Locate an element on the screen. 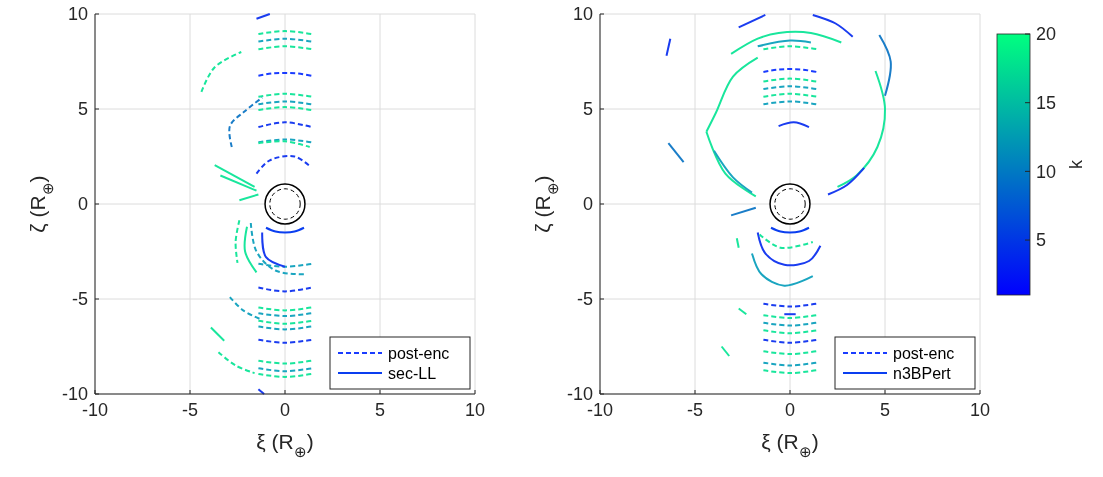  color-bar-label: 15 is located at coordinates (1046, 102).